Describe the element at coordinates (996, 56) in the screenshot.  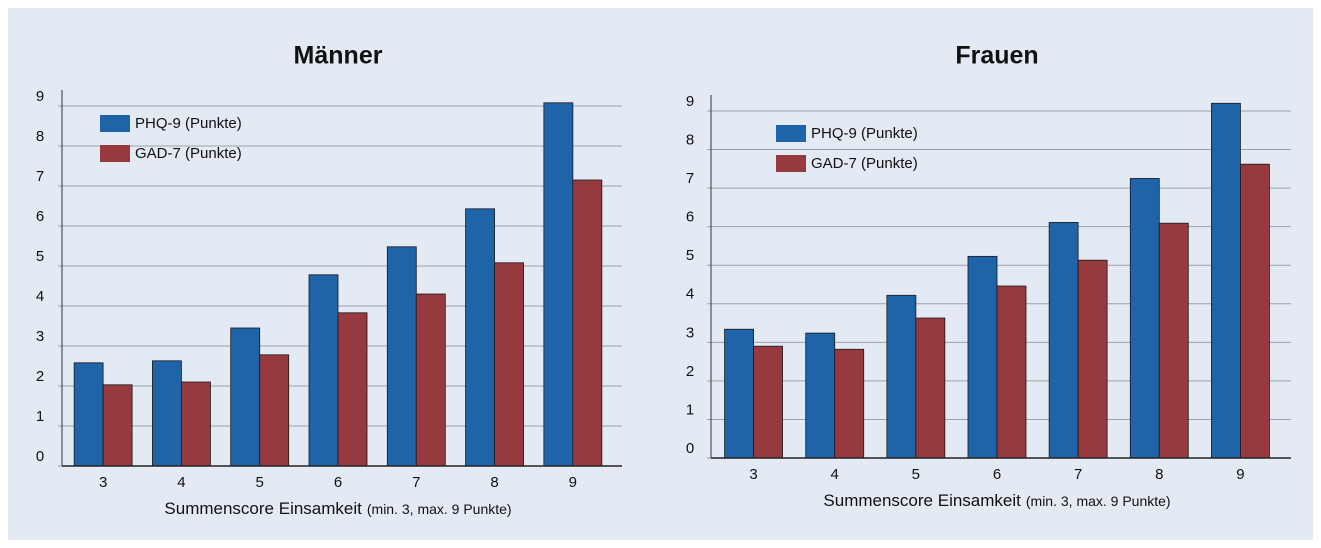
I see `chart-title: Frauen` at that location.